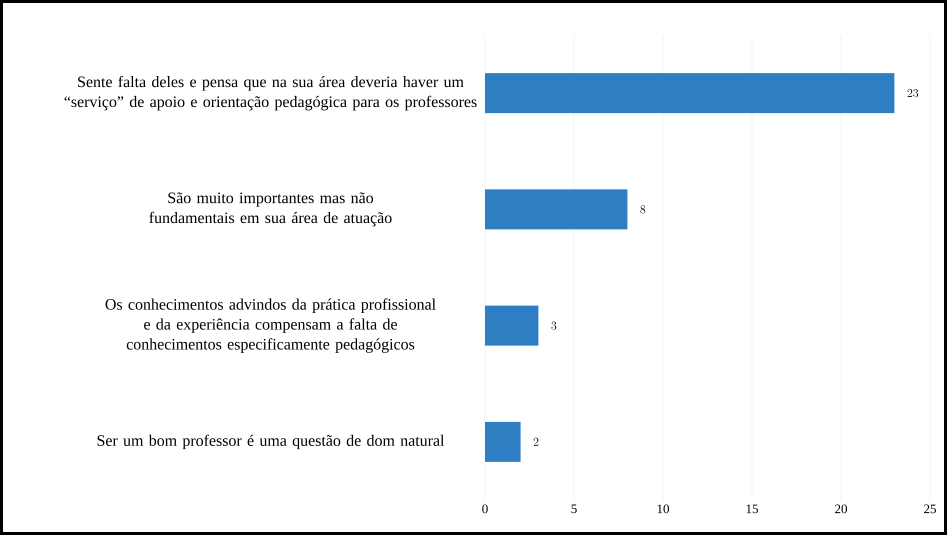  Describe the element at coordinates (643, 209) in the screenshot. I see `data-label: 8` at that location.